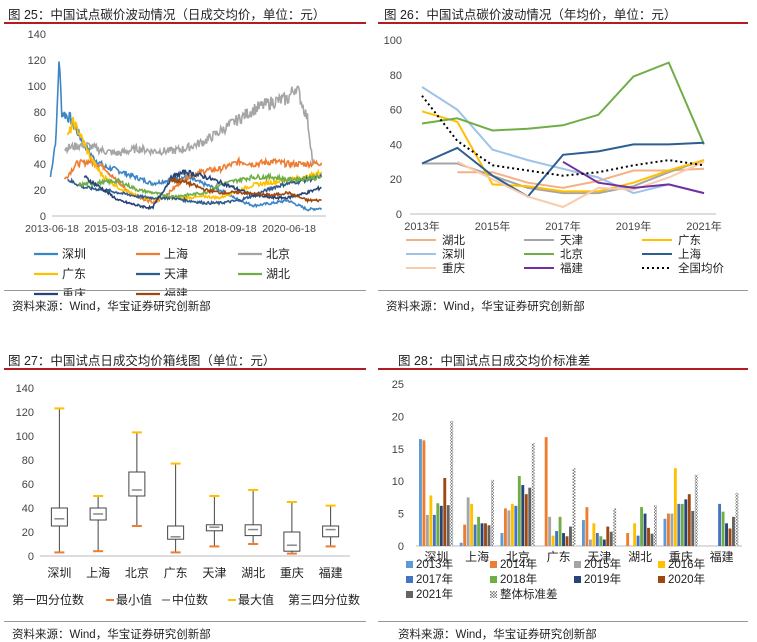  What do you see at coordinates (563, 136) in the screenshot?
I see `series-line-全国均价` at bounding box center [563, 136].